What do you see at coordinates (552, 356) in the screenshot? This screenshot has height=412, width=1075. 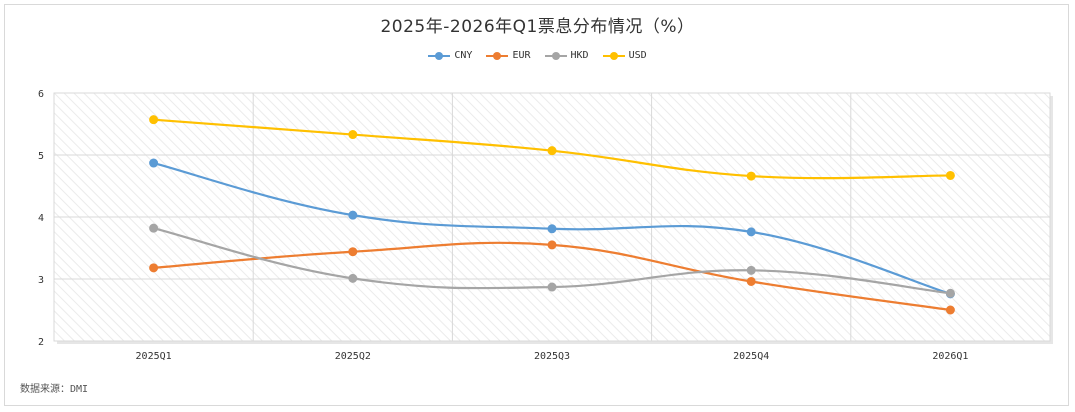 I see `x-tick-label: 2025Q3` at bounding box center [552, 356].